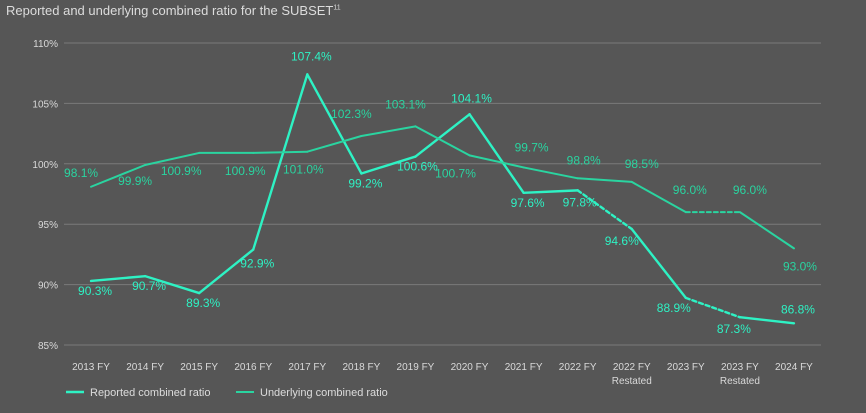  Describe the element at coordinates (311, 56) in the screenshot. I see `reported-data-label: 107.4%` at that location.